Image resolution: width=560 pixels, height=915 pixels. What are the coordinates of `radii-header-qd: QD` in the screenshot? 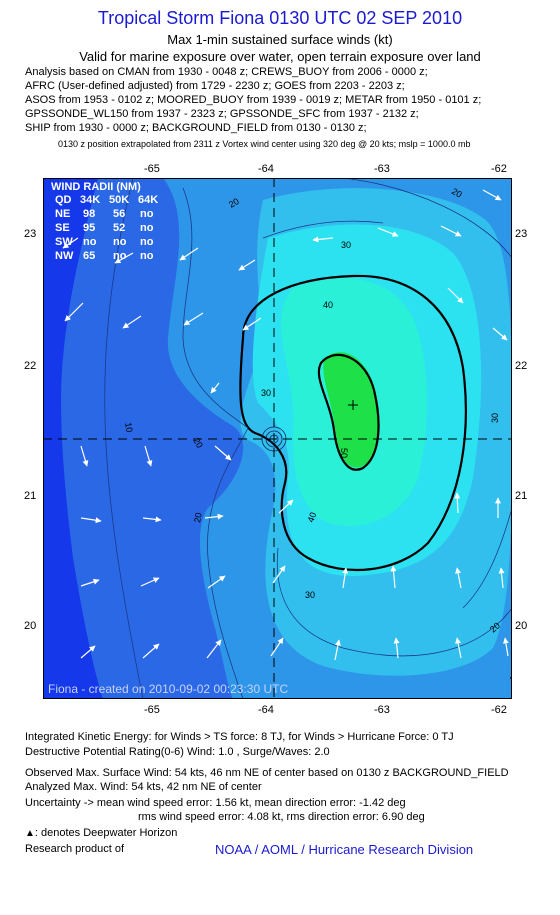 It's located at (63, 200).